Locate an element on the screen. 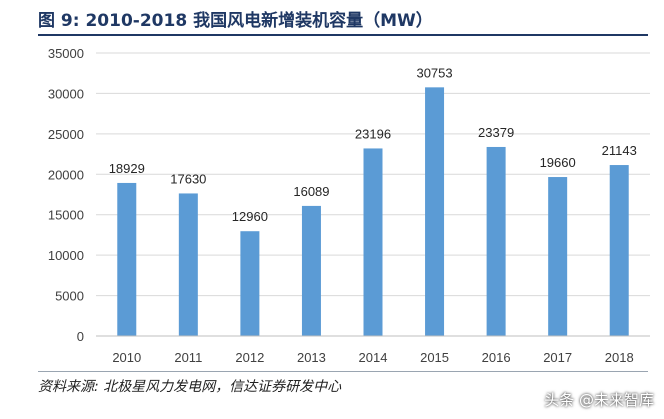 The height and width of the screenshot is (419, 664). y-tick-label: 15000 is located at coordinates (66, 215).